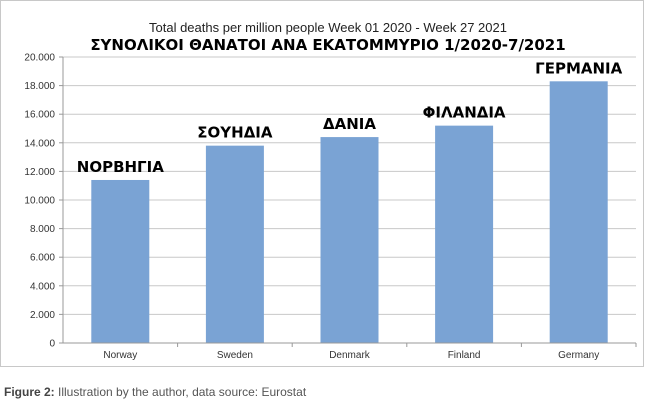  I want to click on y-tick-label: 10.000, so click(39, 201).